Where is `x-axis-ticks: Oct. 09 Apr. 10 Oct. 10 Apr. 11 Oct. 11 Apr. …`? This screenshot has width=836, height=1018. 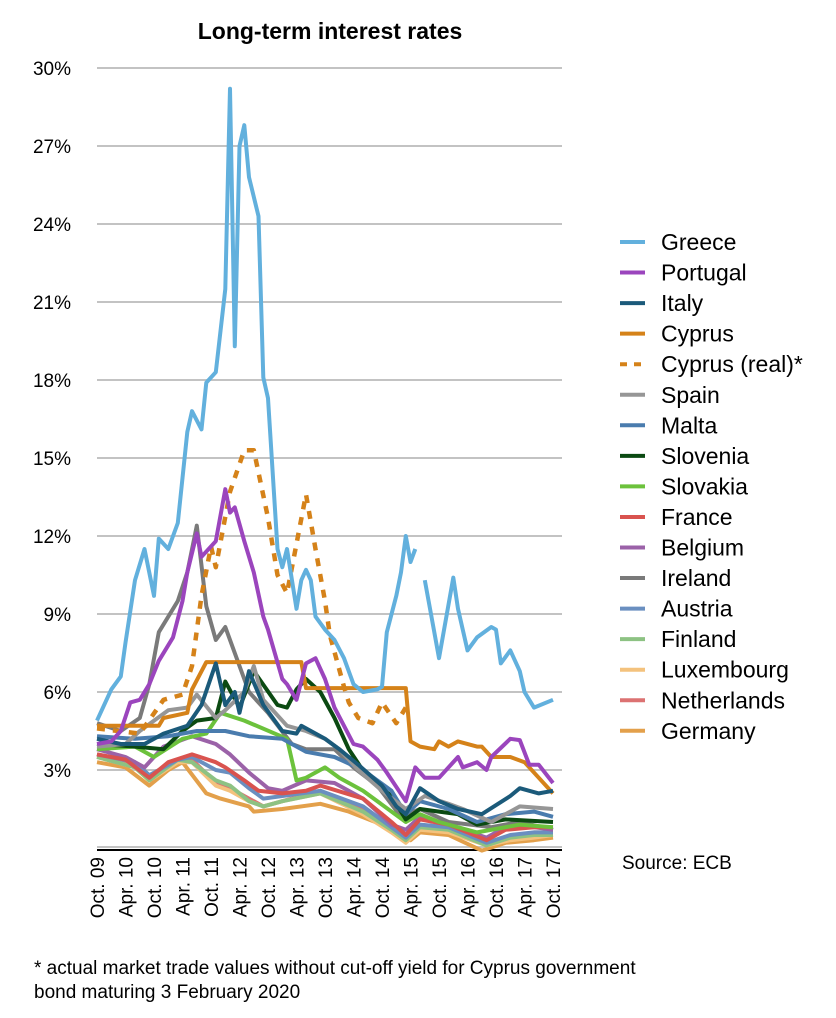
x-axis-ticks: Oct. 09 Apr. 10 Oct. 10 Apr. 11 Oct. 11 Apr. … is located at coordinates (326, 888).